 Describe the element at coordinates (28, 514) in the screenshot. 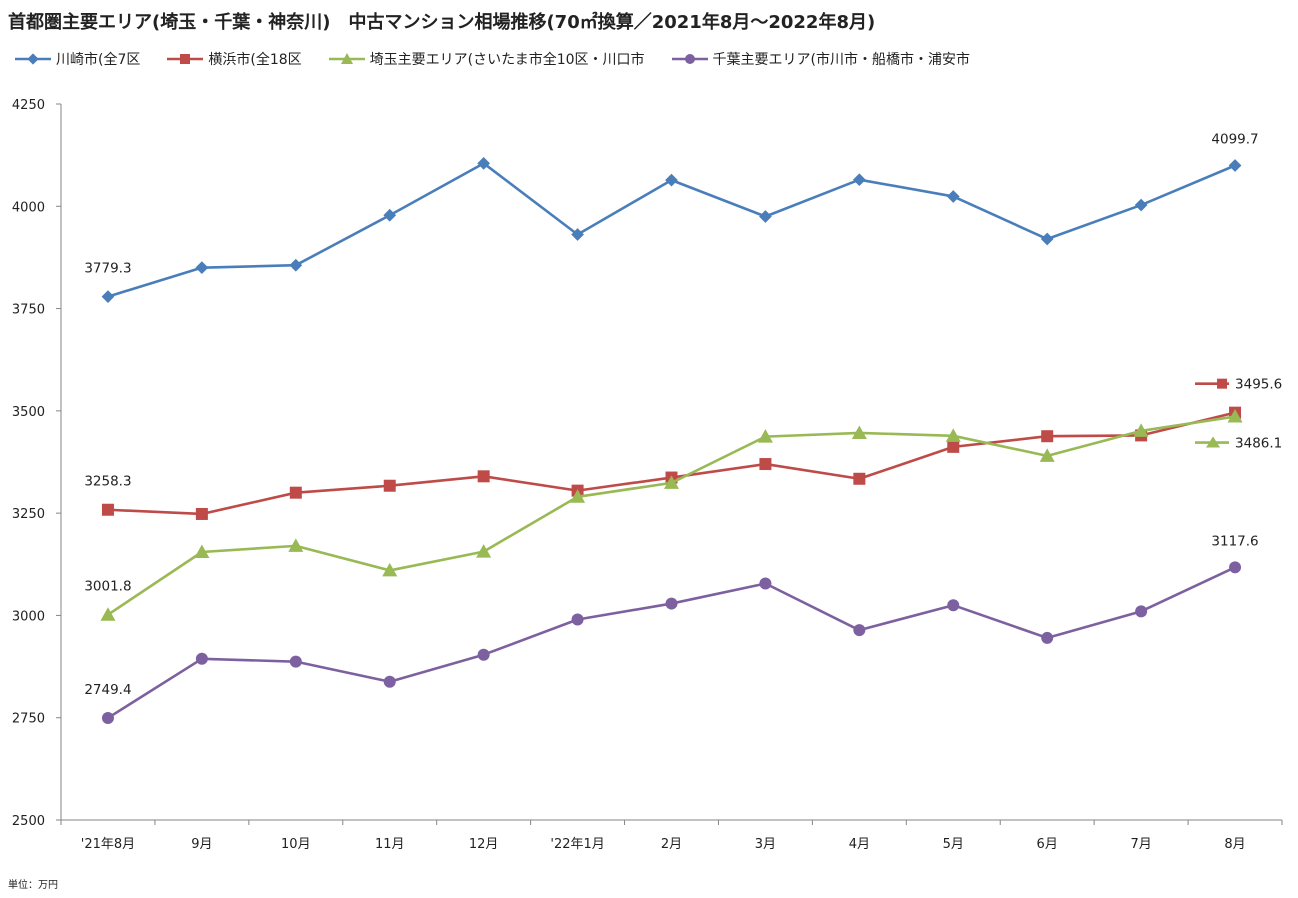

I see `y-tick-label: 3250` at that location.